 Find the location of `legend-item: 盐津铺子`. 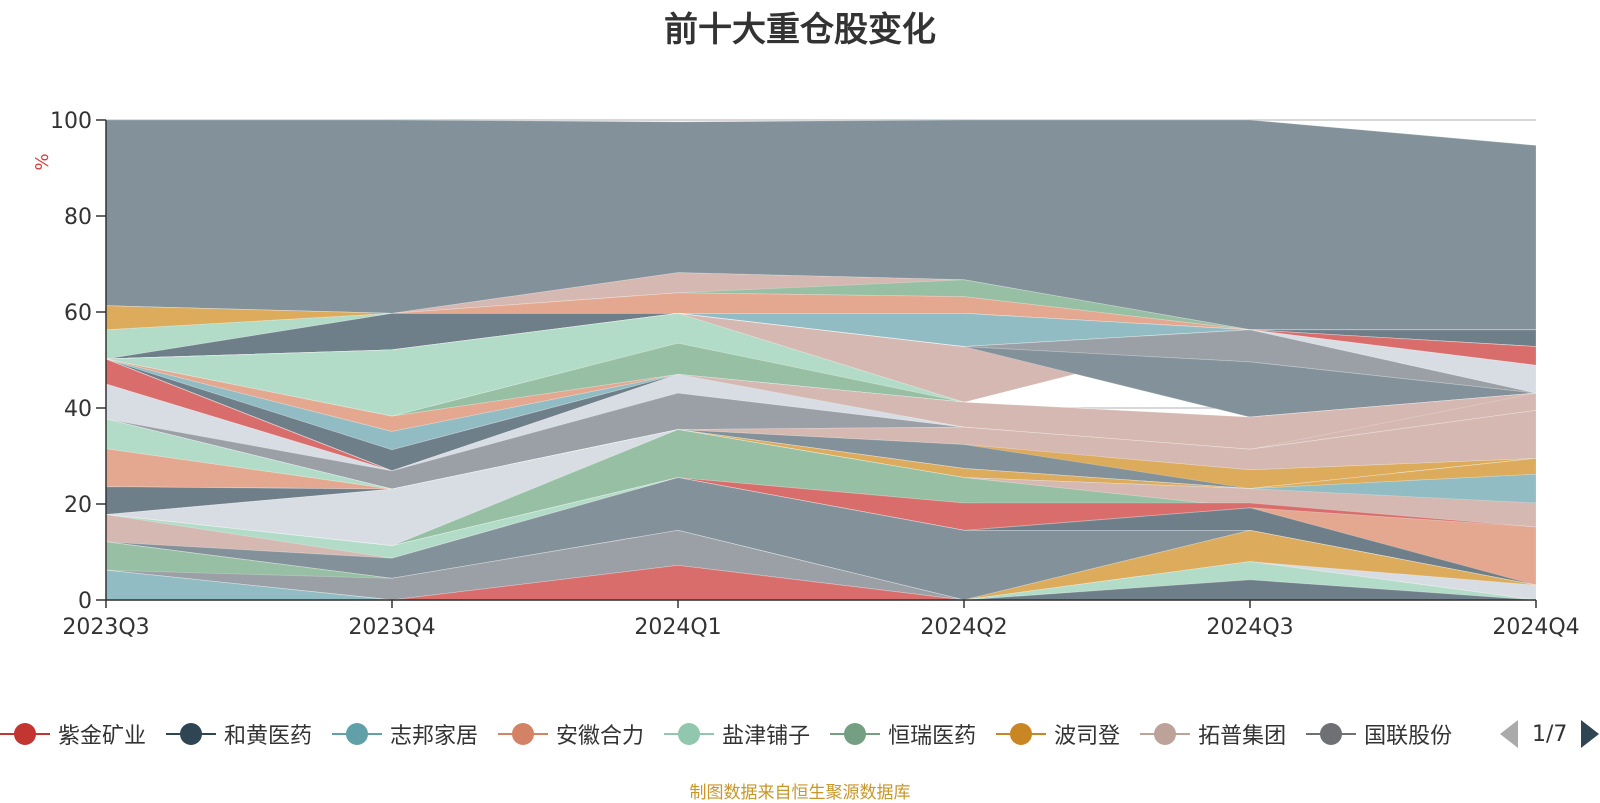

legend-item: 盐津铺子 is located at coordinates (737, 734).